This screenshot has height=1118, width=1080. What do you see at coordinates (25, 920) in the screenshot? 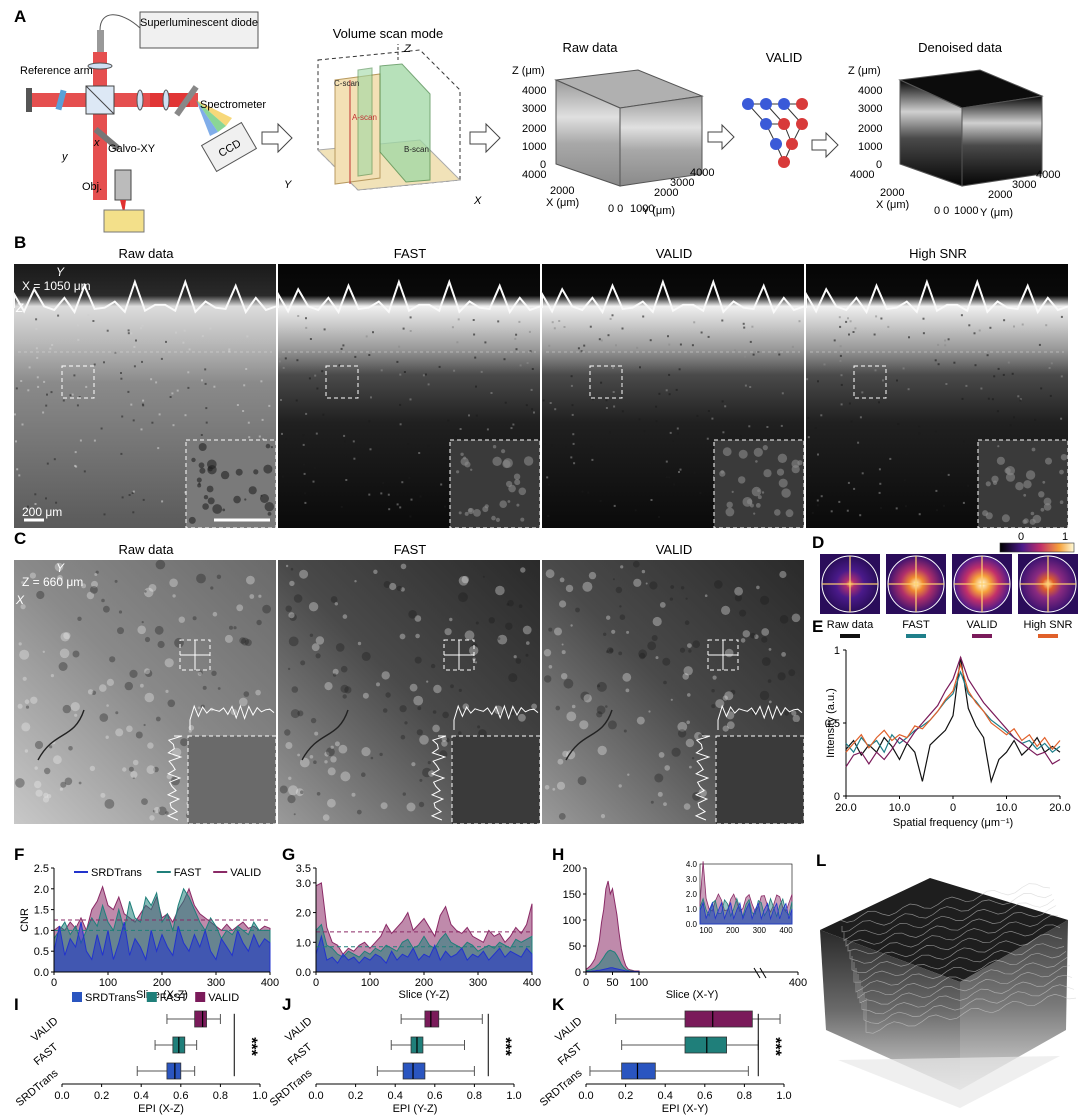
I see `f-ylabel: CNR` at bounding box center [25, 920].